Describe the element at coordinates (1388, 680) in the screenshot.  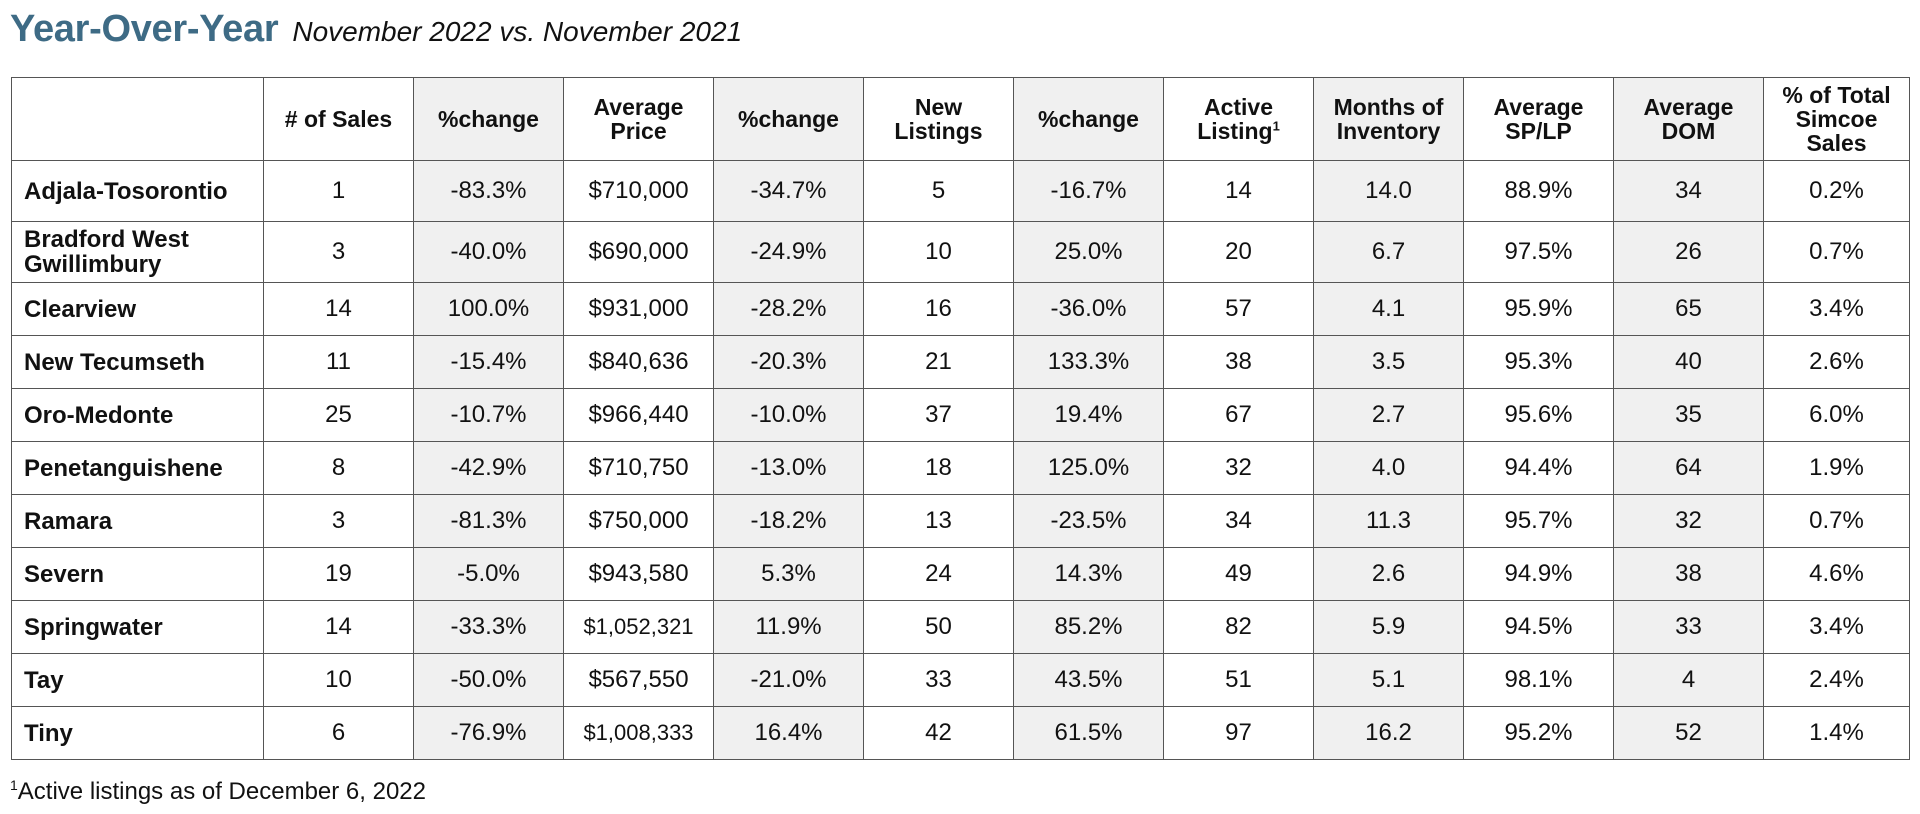
I see `months-inventory-cell: 5.1` at that location.